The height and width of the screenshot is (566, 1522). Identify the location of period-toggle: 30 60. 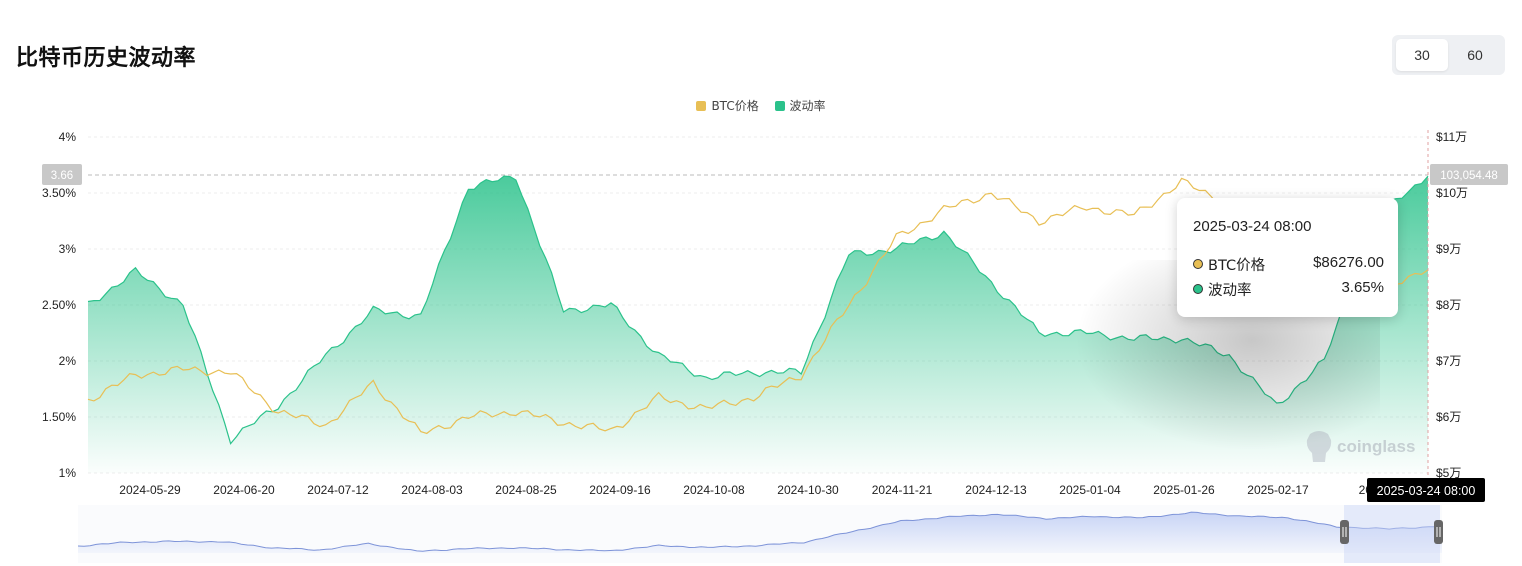
(1448, 55).